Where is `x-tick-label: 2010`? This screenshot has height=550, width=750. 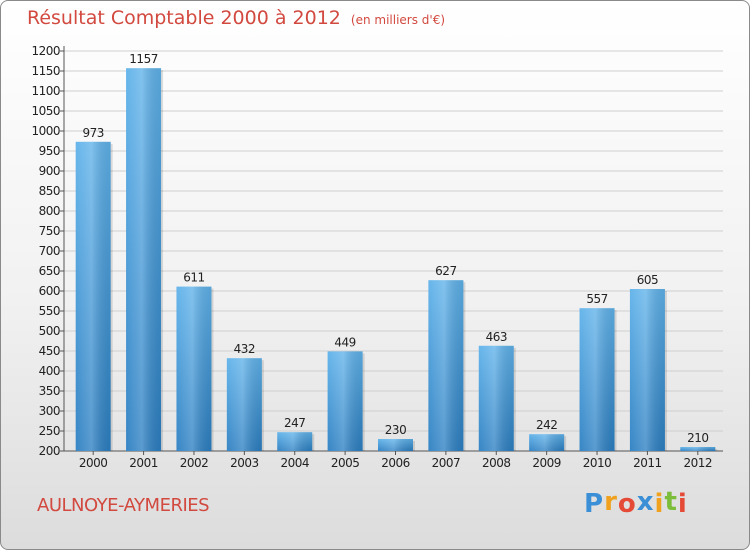
x-tick-label: 2010 is located at coordinates (597, 463).